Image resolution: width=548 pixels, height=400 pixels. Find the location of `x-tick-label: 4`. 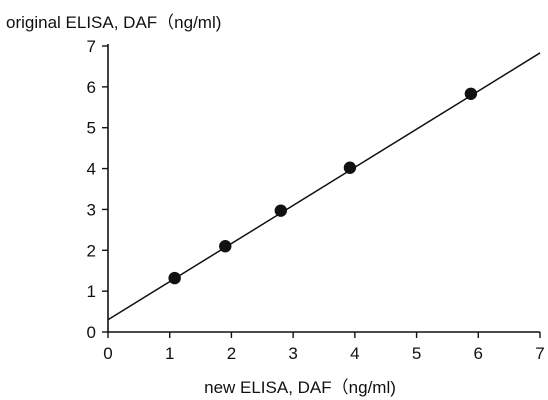

x-tick-label: 4 is located at coordinates (354, 353).